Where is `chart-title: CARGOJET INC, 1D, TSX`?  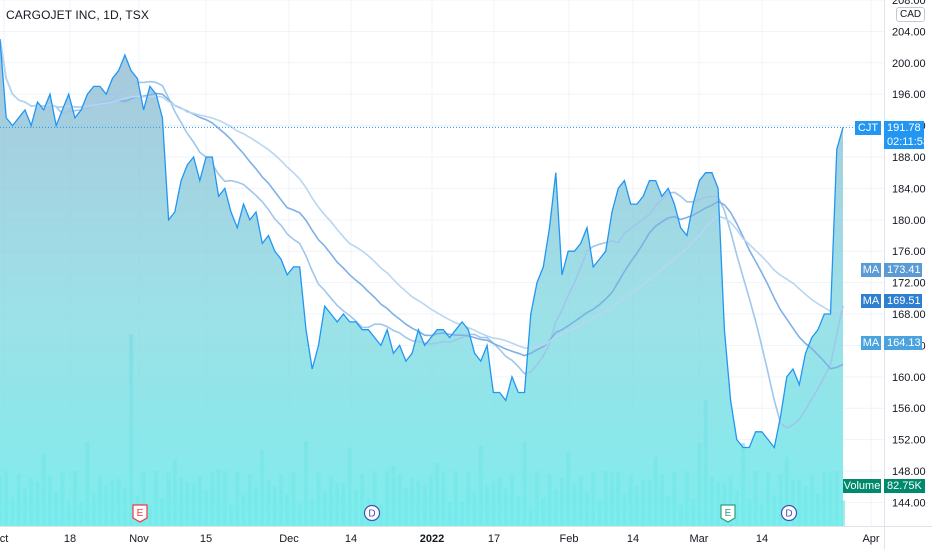
chart-title: CARGOJET INC, 1D, TSX is located at coordinates (78, 15).